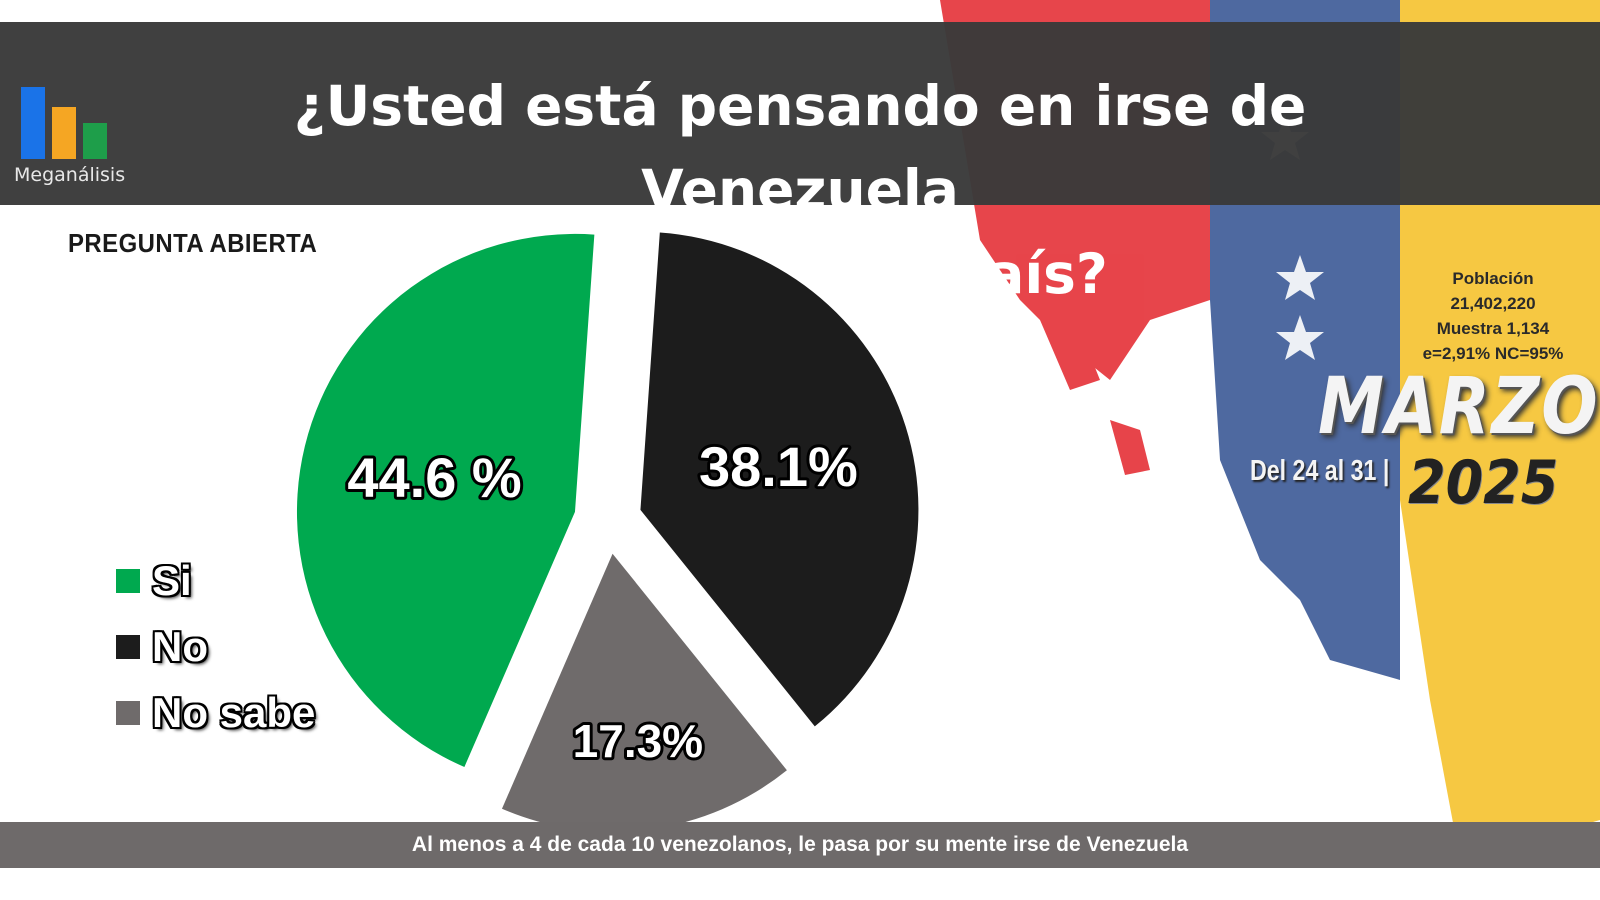 This screenshot has height=900, width=1600. I want to click on population-value: 21,402,220, so click(1493, 303).